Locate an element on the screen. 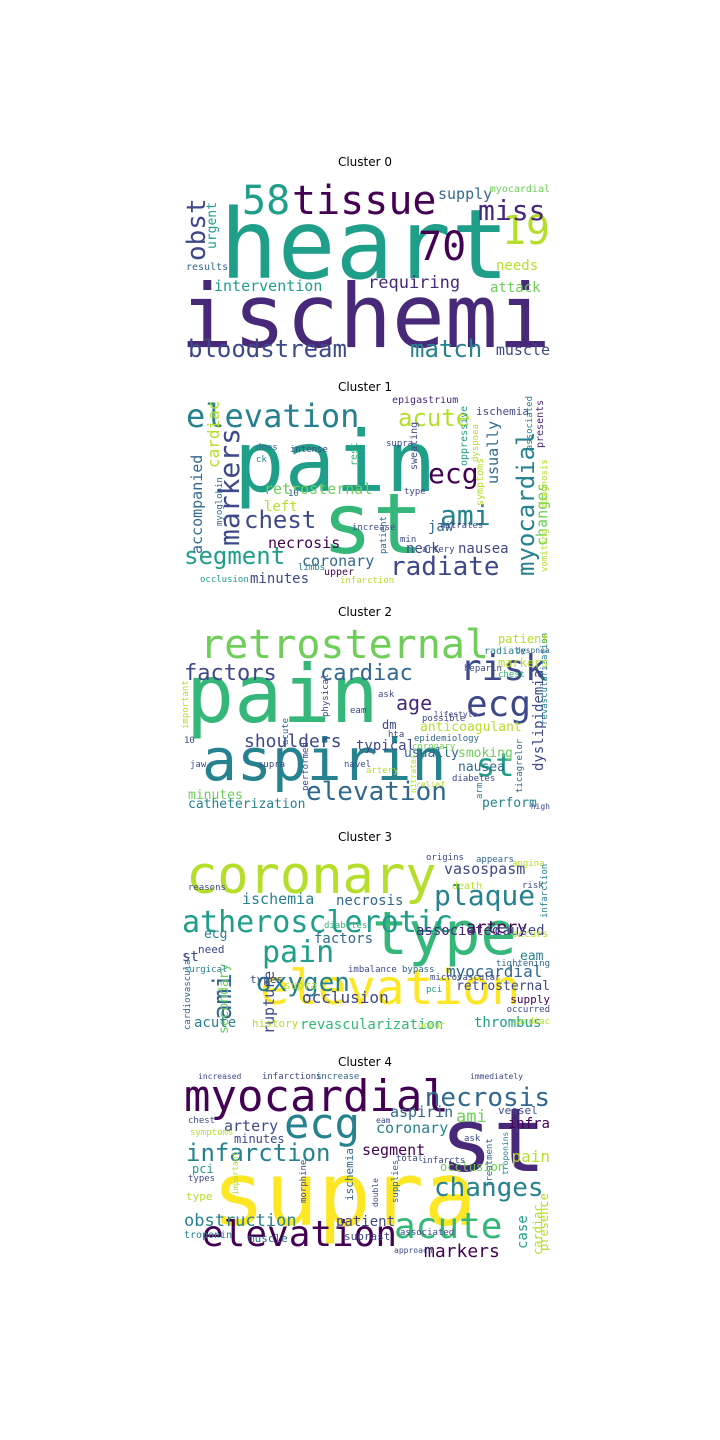 This screenshot has height=1440, width=720. cloud-word: artery is located at coordinates (251, 1126).